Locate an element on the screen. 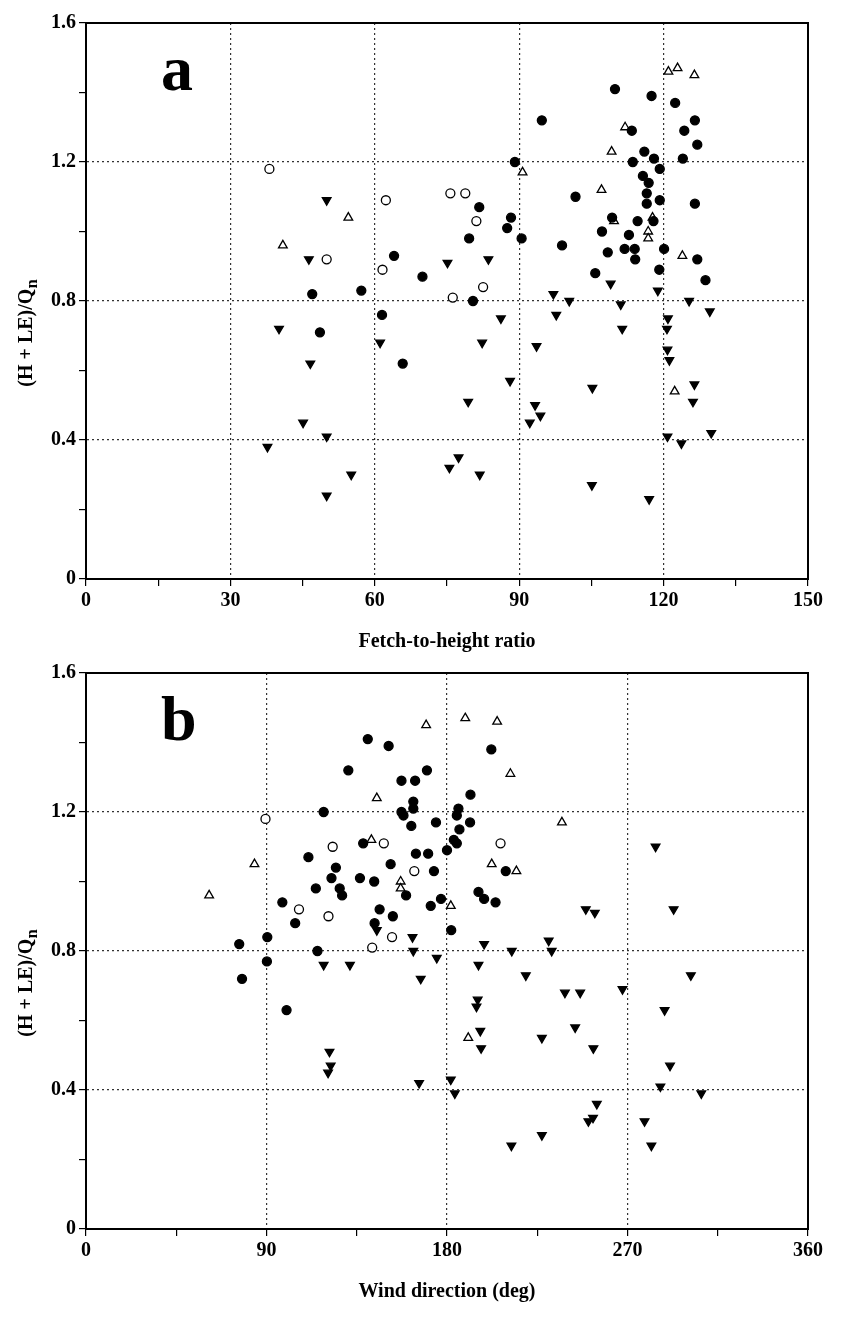  x-axis-title: Fetch-to-height ratio is located at coordinates (447, 641).